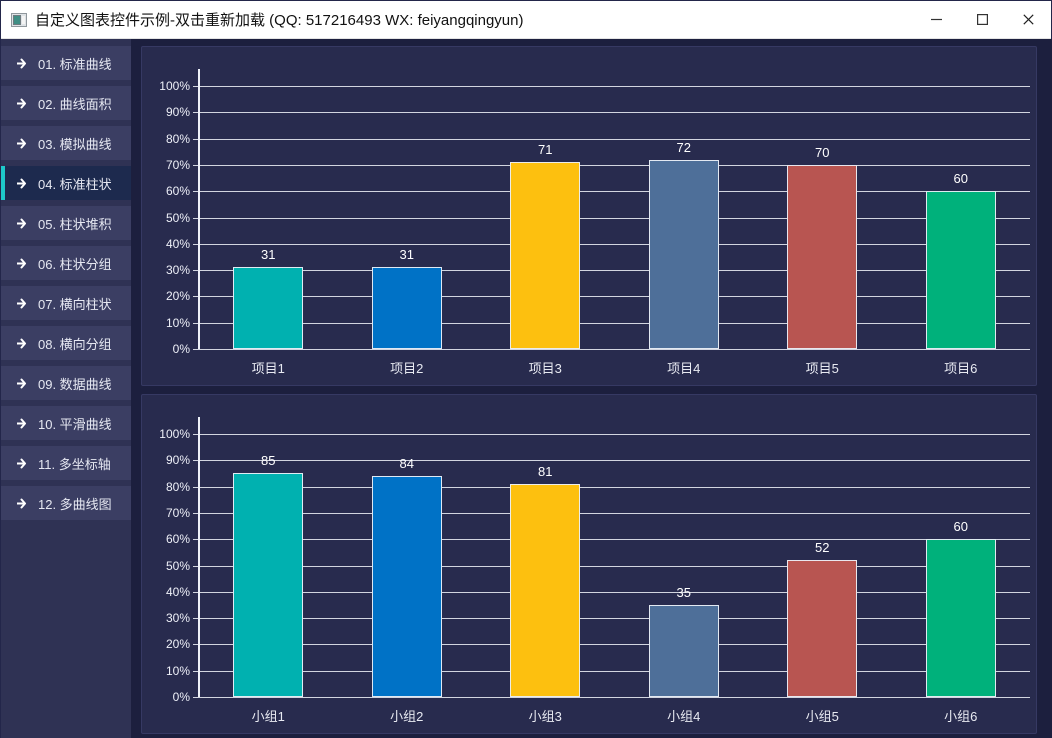  I want to click on sidebar-item-label: 12. 多曲线图, so click(75, 504).